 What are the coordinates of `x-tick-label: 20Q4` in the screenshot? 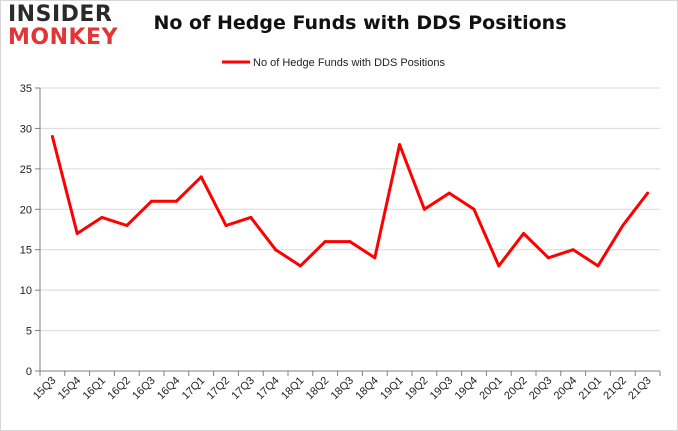 It's located at (566, 389).